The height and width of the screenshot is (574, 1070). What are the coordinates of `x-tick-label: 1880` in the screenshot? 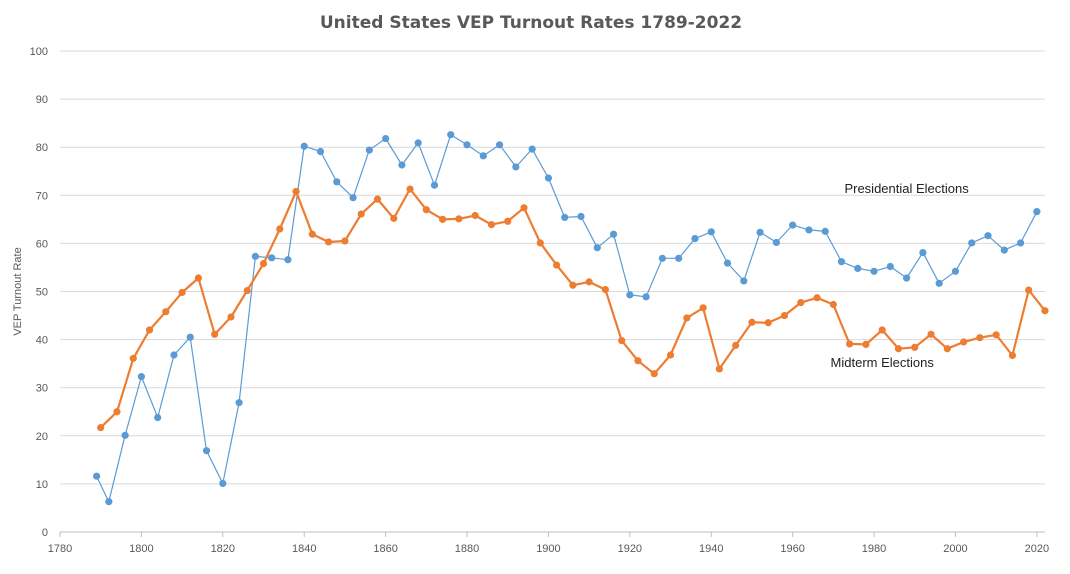 It's located at (467, 549).